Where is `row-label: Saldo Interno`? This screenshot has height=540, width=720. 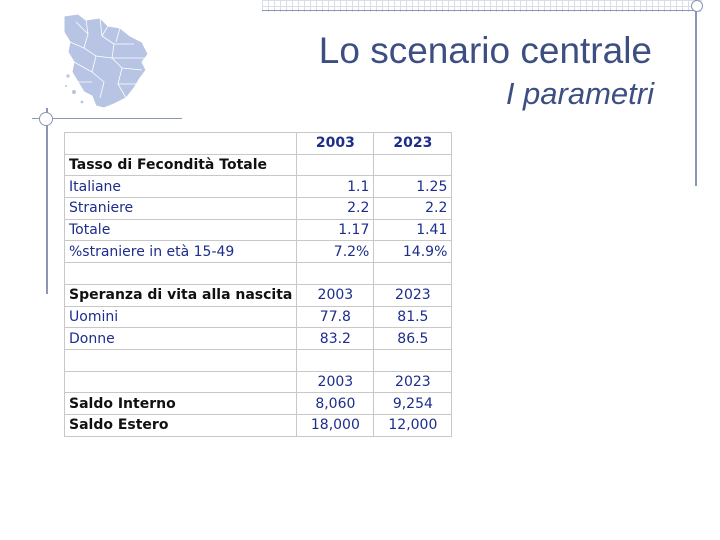 row-label: Saldo Interno is located at coordinates (180, 403).